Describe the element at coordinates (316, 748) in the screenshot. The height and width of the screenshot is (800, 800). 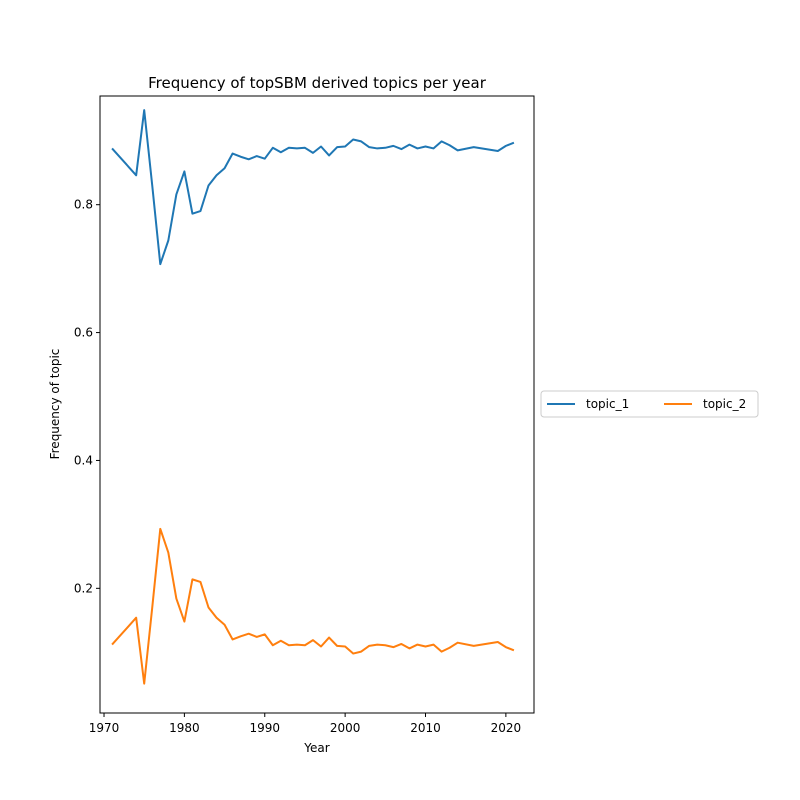
I see `x-axis-label: Year` at that location.